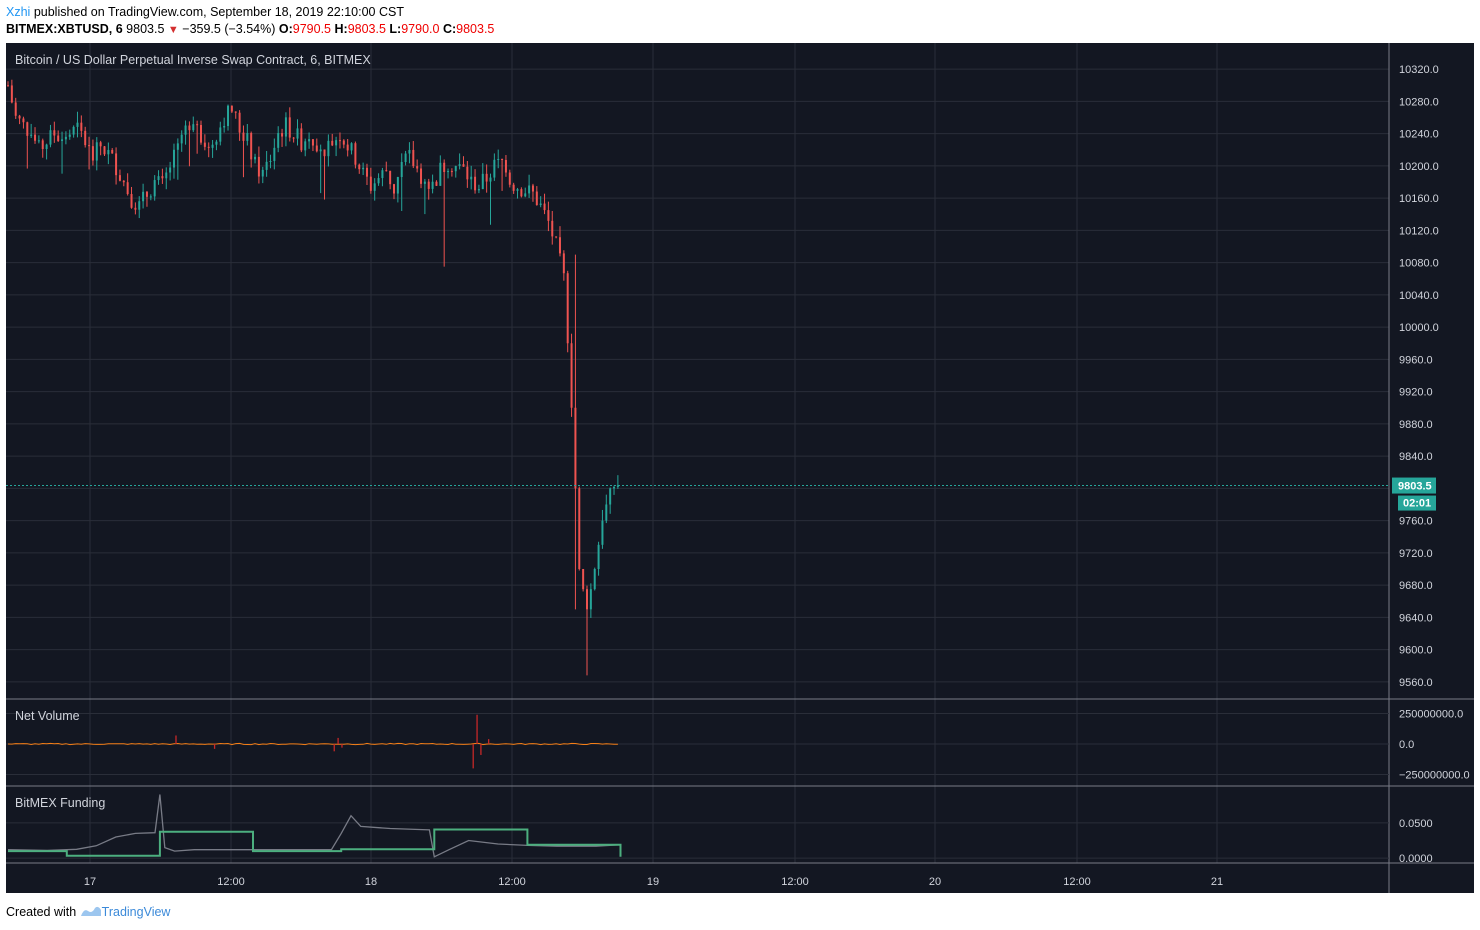 The width and height of the screenshot is (1480, 930). What do you see at coordinates (145, 29) in the screenshot?
I see `last-price: 9803.5` at bounding box center [145, 29].